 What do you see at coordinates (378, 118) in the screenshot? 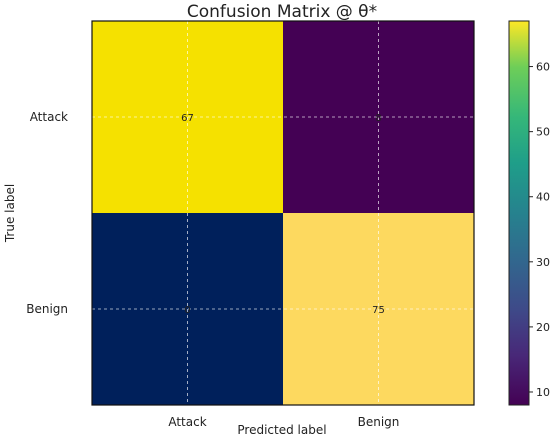
I see `cell-value-label: 8` at bounding box center [378, 118].